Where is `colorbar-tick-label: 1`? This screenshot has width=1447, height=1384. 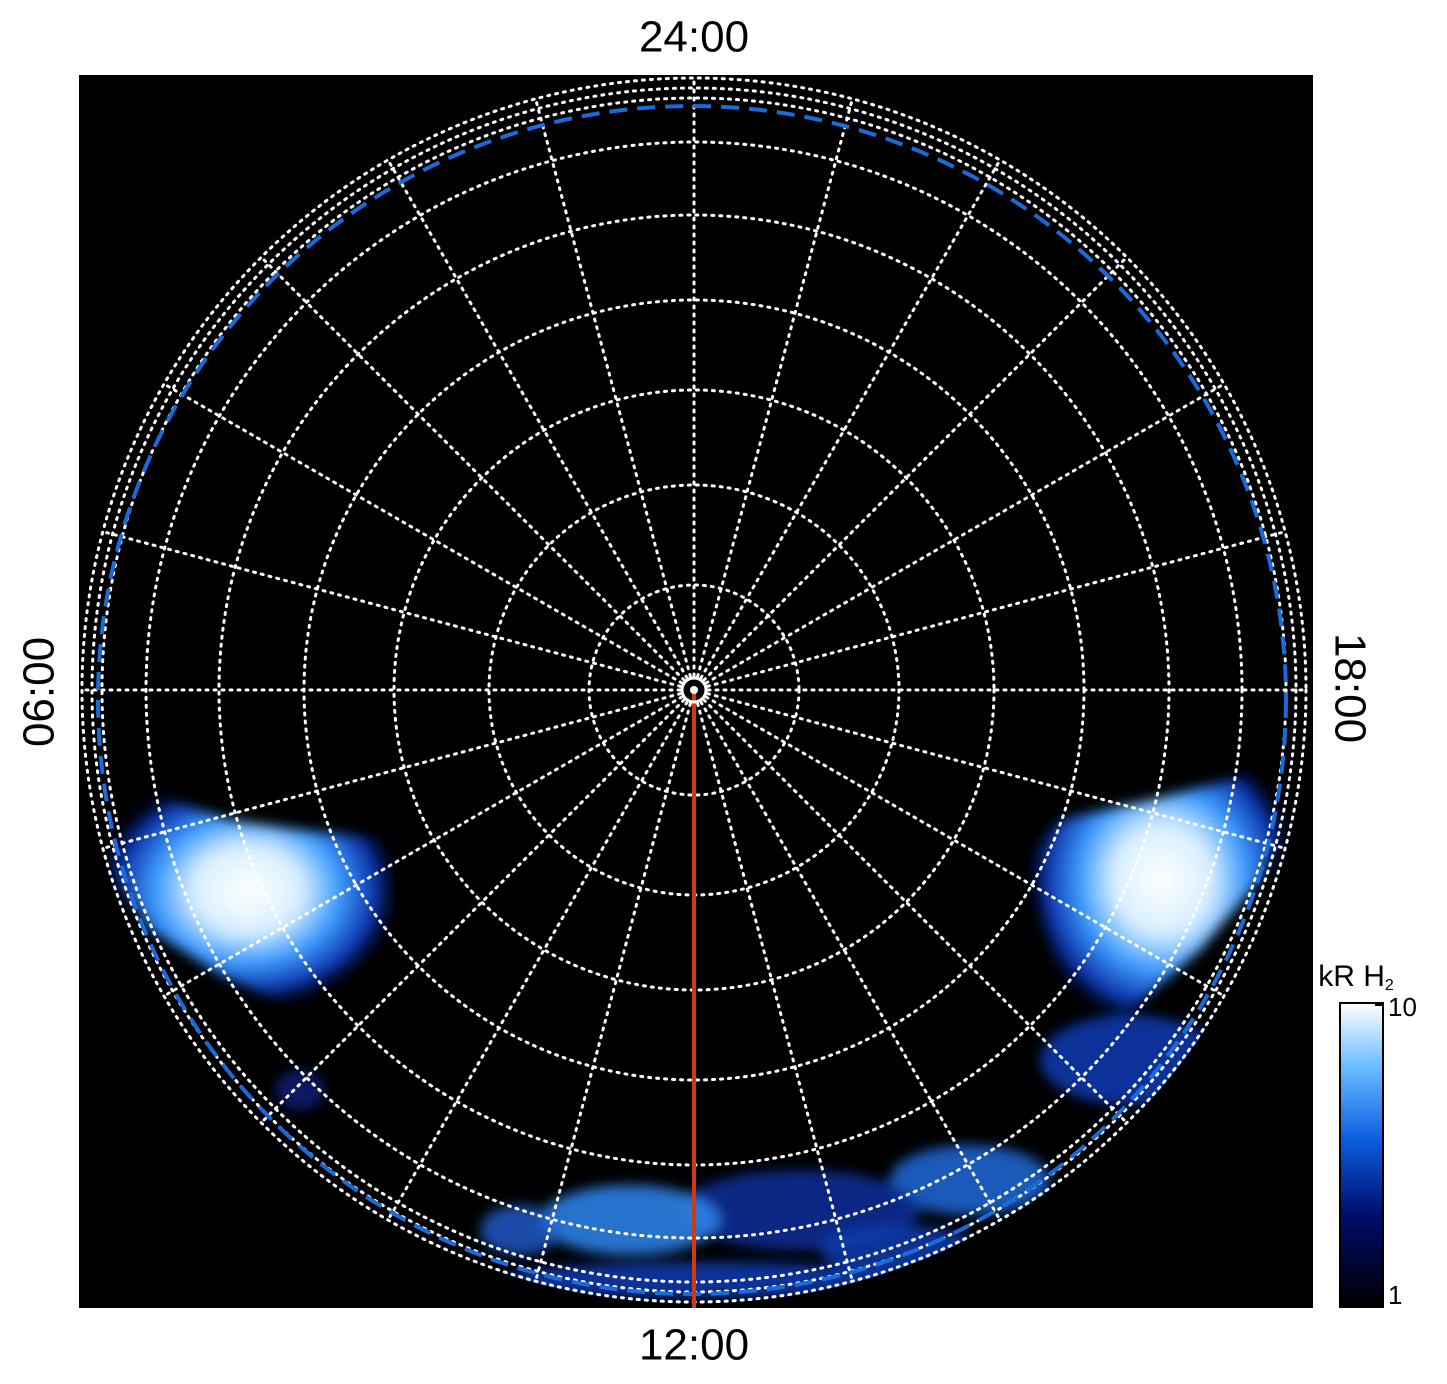 colorbar-tick-label: 1 is located at coordinates (1395, 1295).